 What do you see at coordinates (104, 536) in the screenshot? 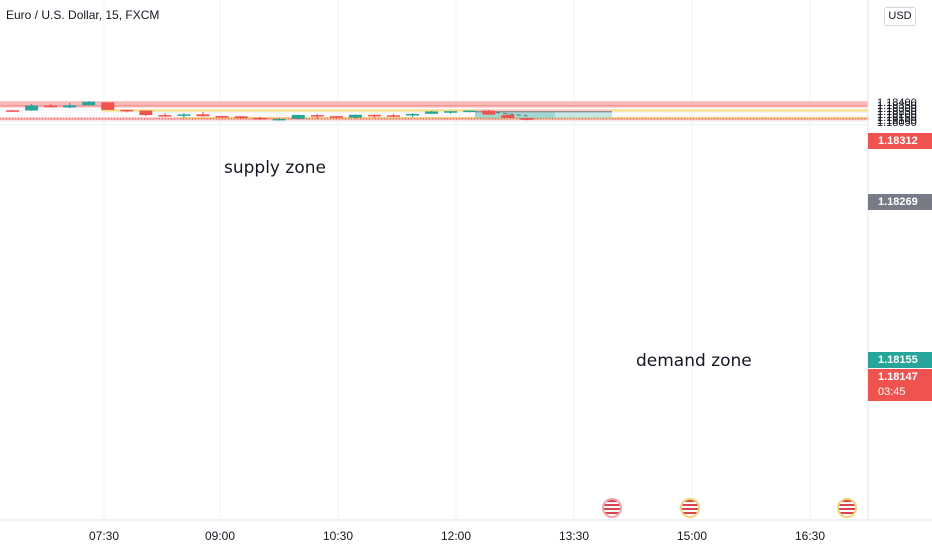
I see `time-tick-label: 07:30` at bounding box center [104, 536].